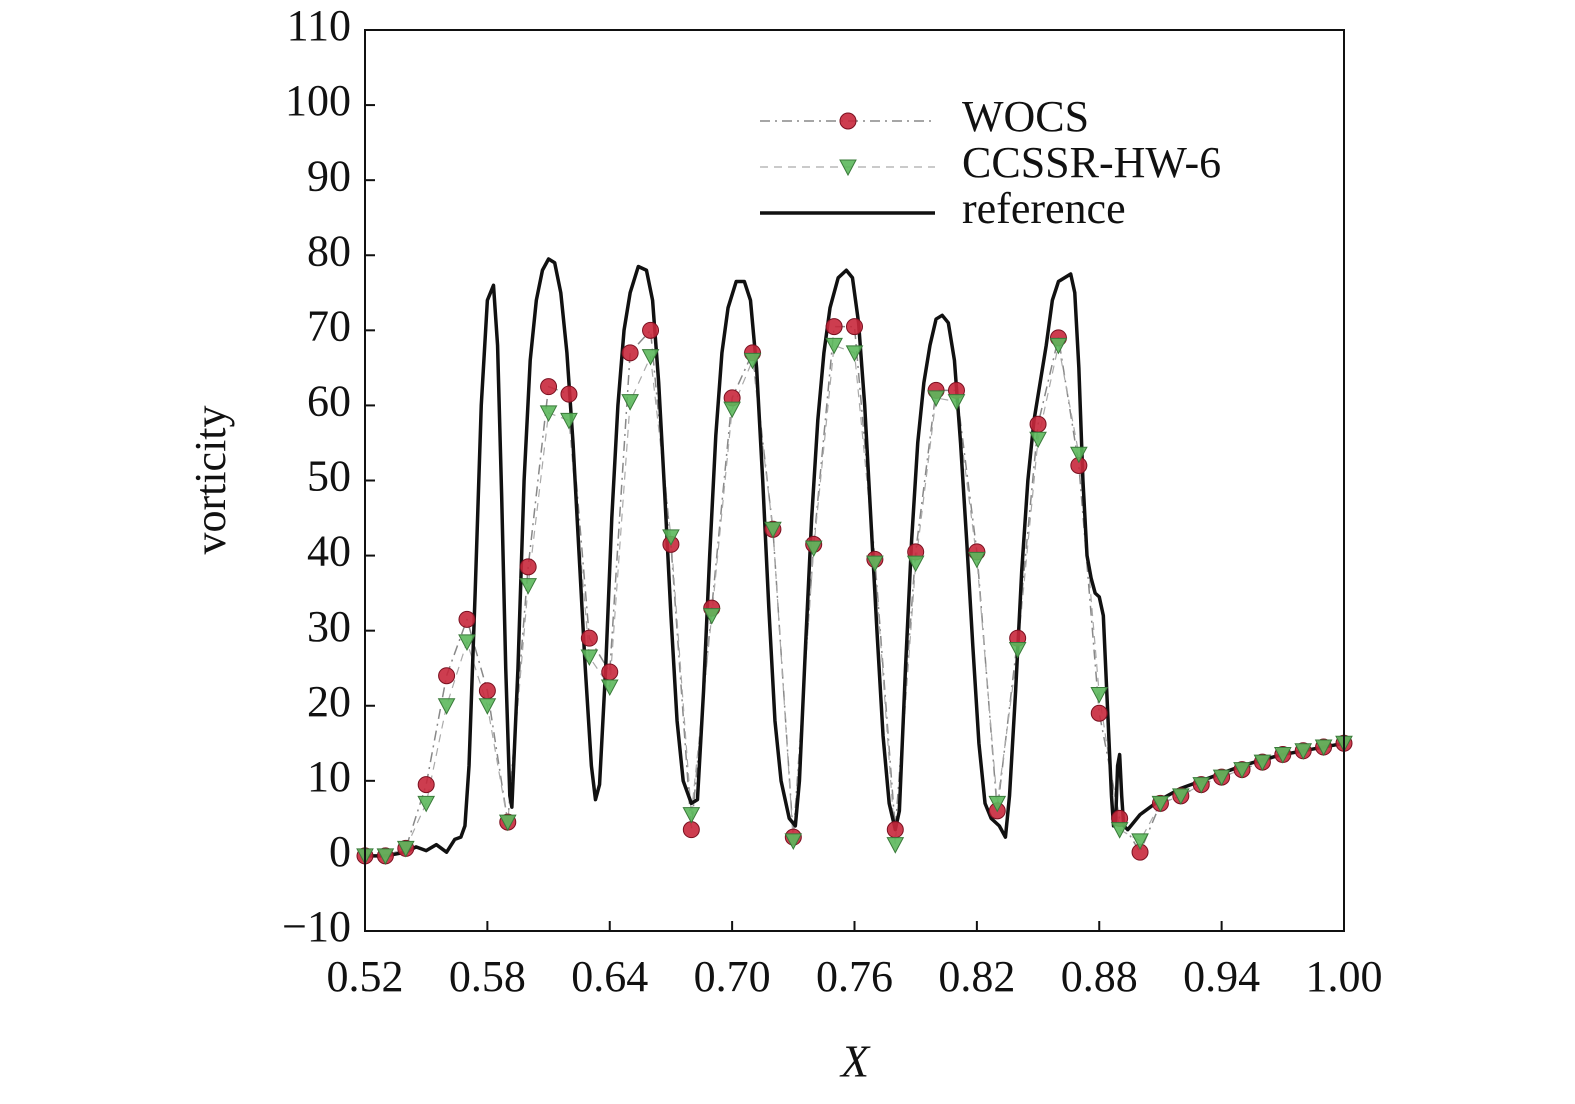 Image resolution: width=1575 pixels, height=1104 pixels. What do you see at coordinates (329, 476) in the screenshot?
I see `y-tick-label: 50` at bounding box center [329, 476].